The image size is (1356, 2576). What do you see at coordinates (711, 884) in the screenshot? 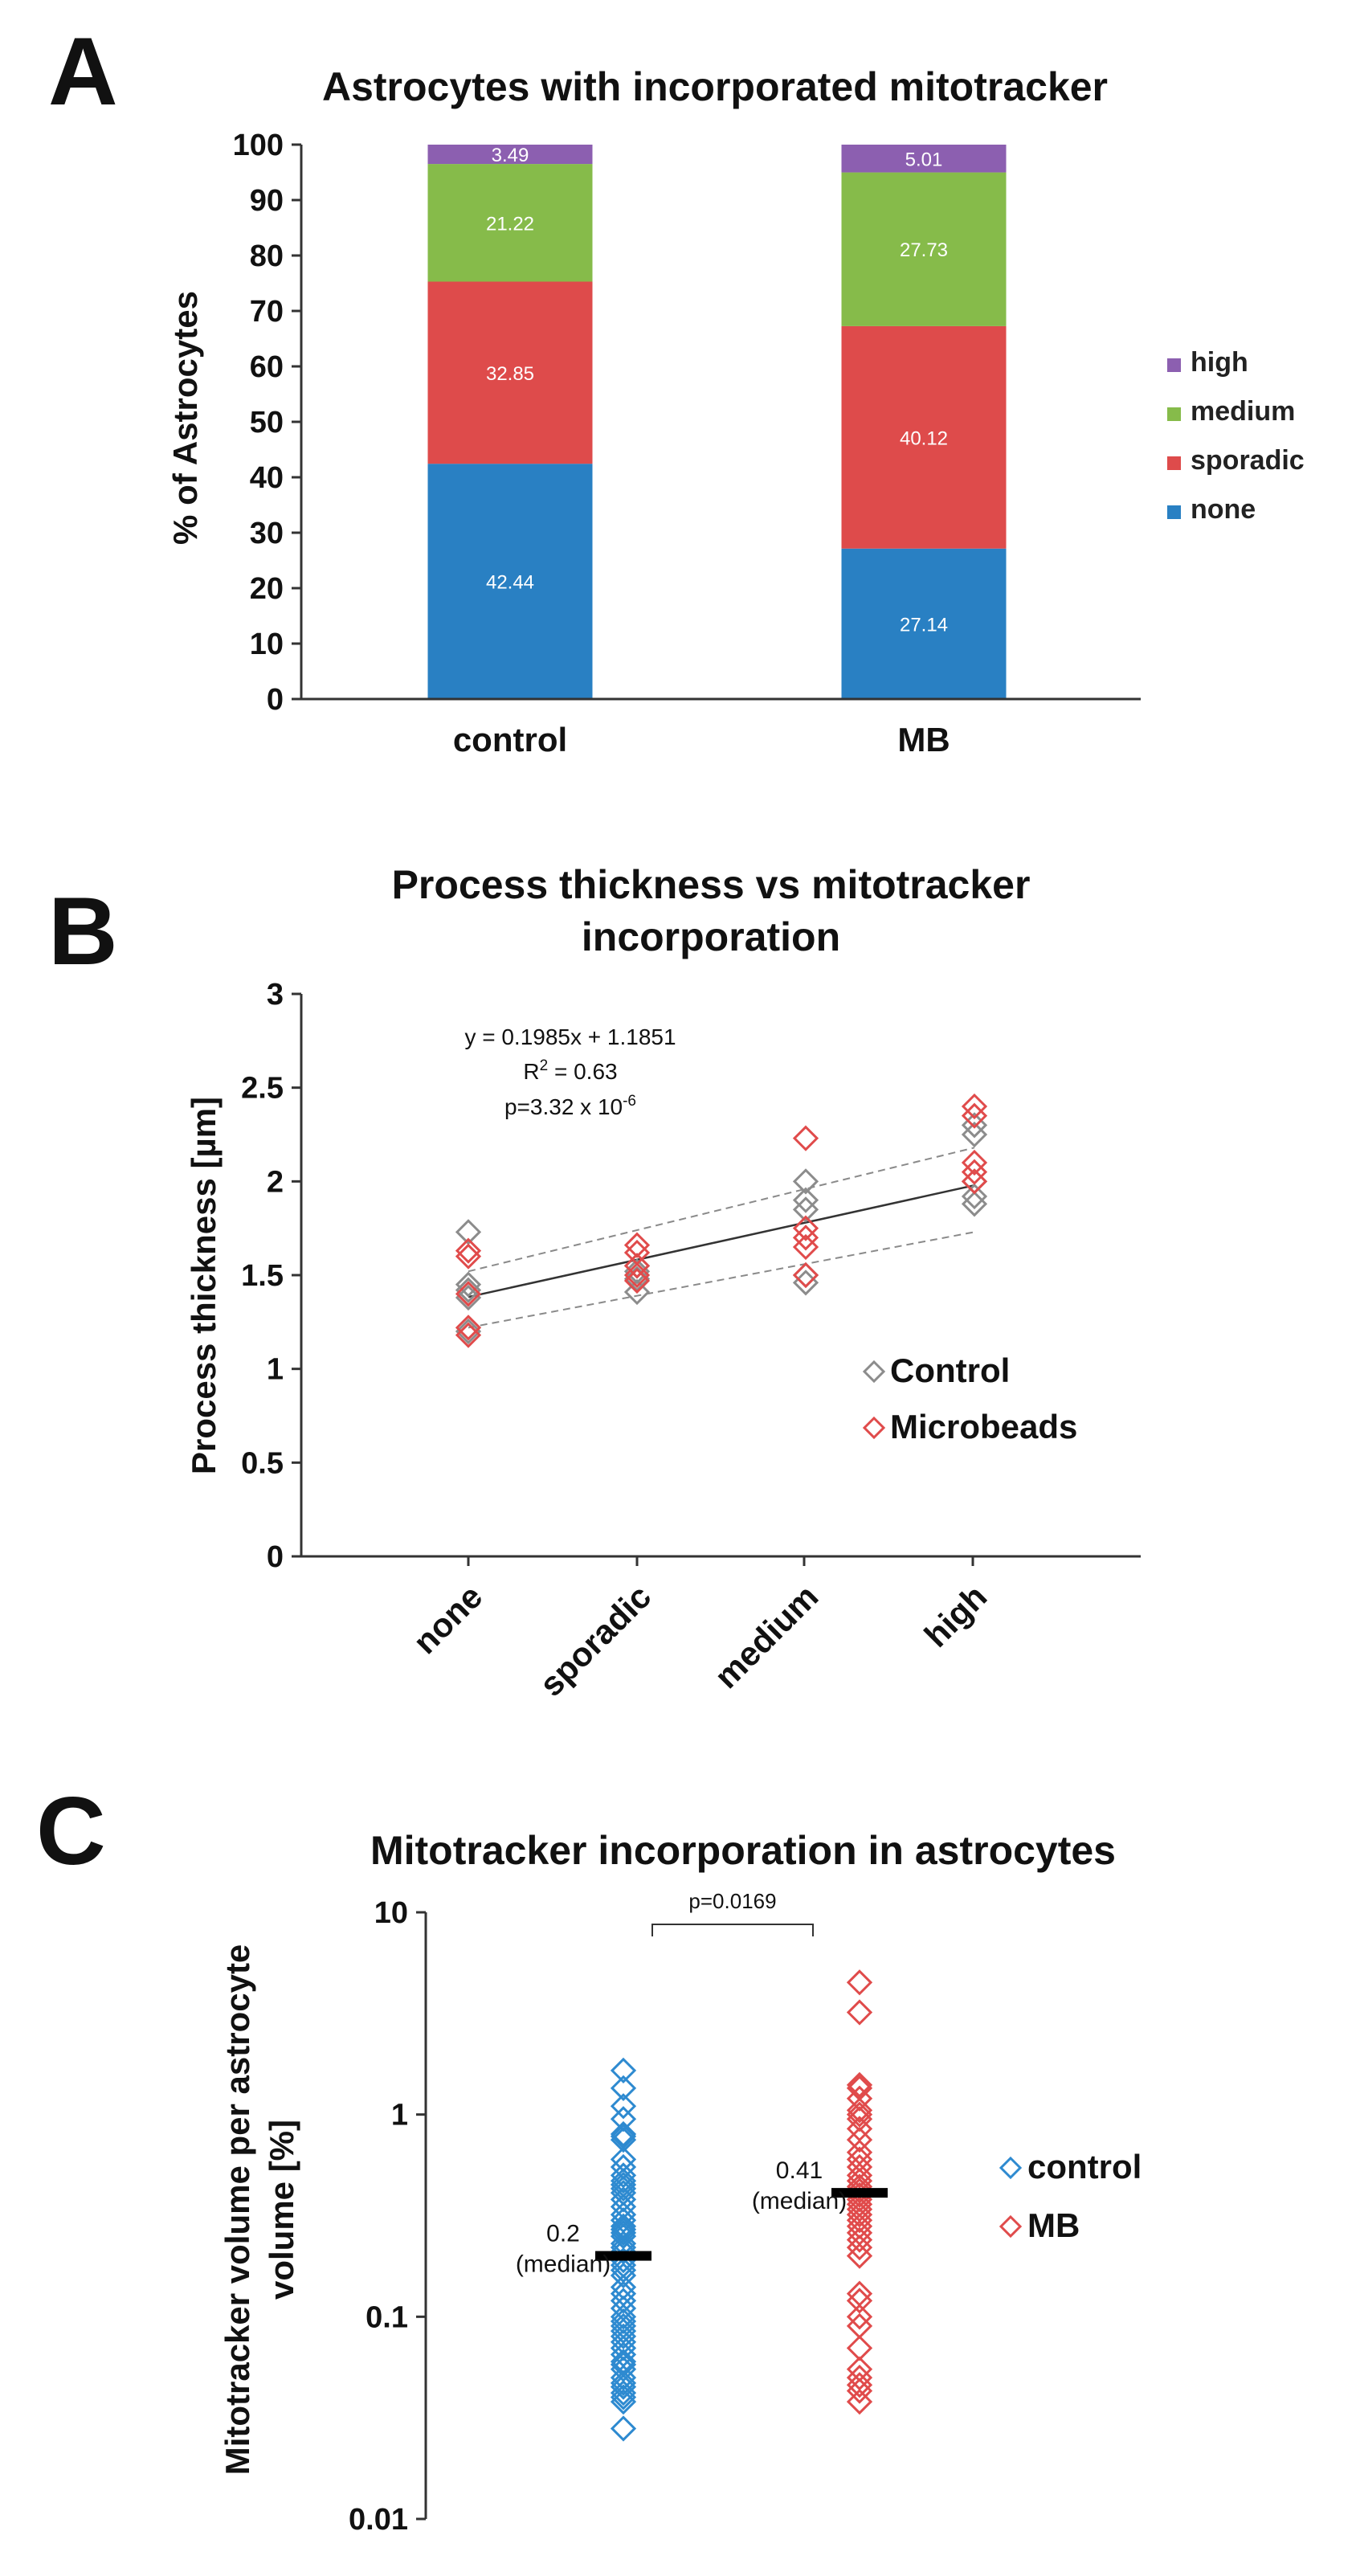
I see `panel-b-title-line-1: Process thickness vs mitotracker` at bounding box center [711, 884].